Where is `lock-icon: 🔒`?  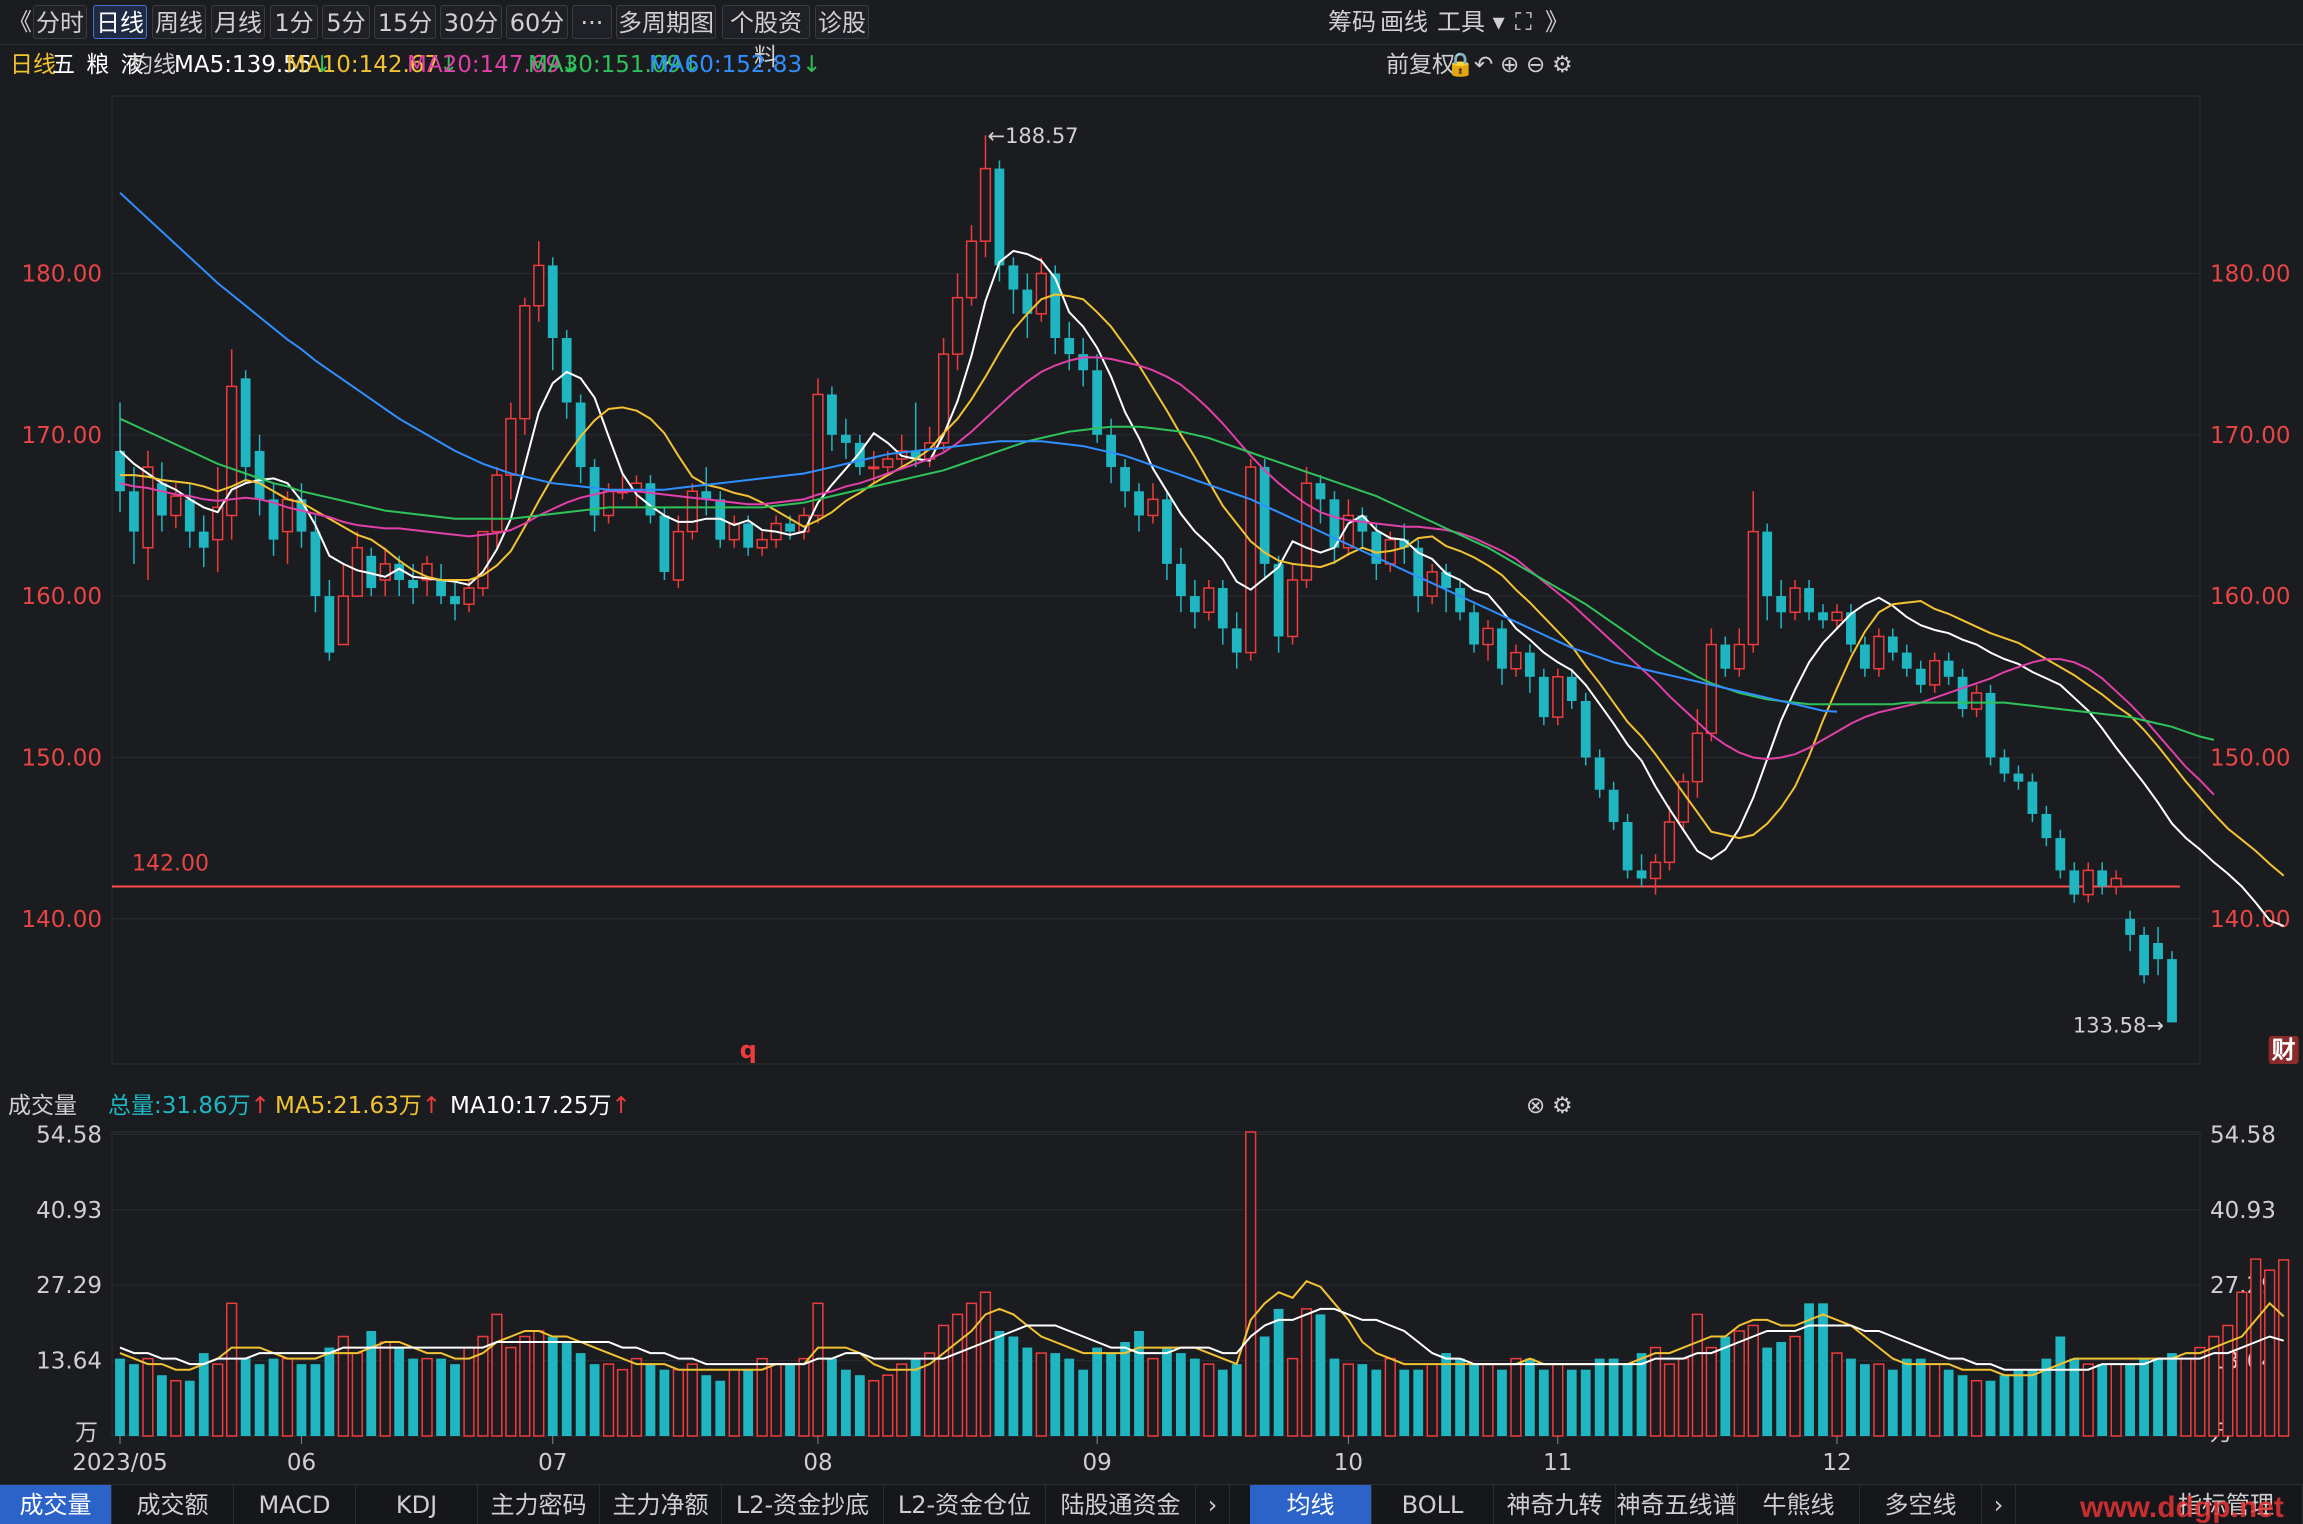 lock-icon: 🔒 is located at coordinates (1460, 65).